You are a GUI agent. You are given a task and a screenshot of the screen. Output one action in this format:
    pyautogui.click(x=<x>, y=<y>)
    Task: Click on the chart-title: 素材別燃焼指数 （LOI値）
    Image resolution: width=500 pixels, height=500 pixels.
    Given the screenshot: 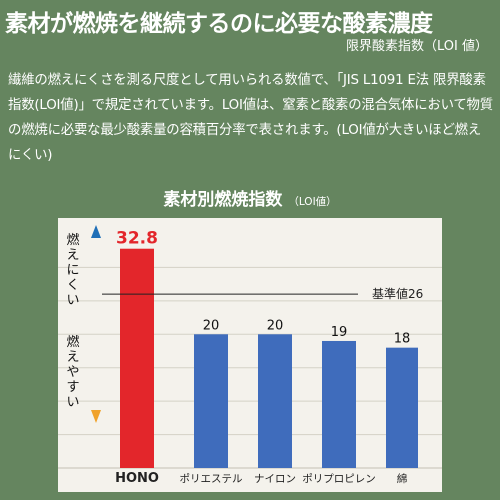 What is the action you would take?
    pyautogui.click(x=250, y=197)
    